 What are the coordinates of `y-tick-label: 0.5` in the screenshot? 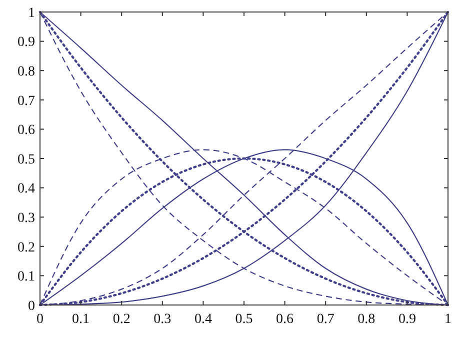 It's located at (26, 160).